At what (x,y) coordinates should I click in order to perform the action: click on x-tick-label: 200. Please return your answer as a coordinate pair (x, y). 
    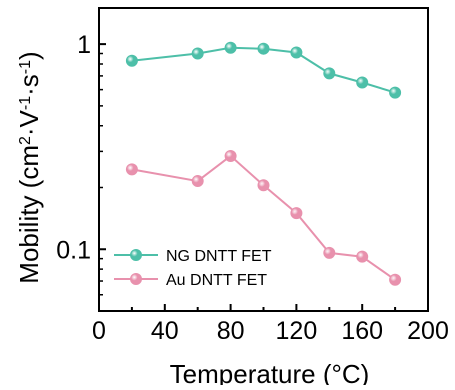
    Looking at the image, I should click on (428, 331).